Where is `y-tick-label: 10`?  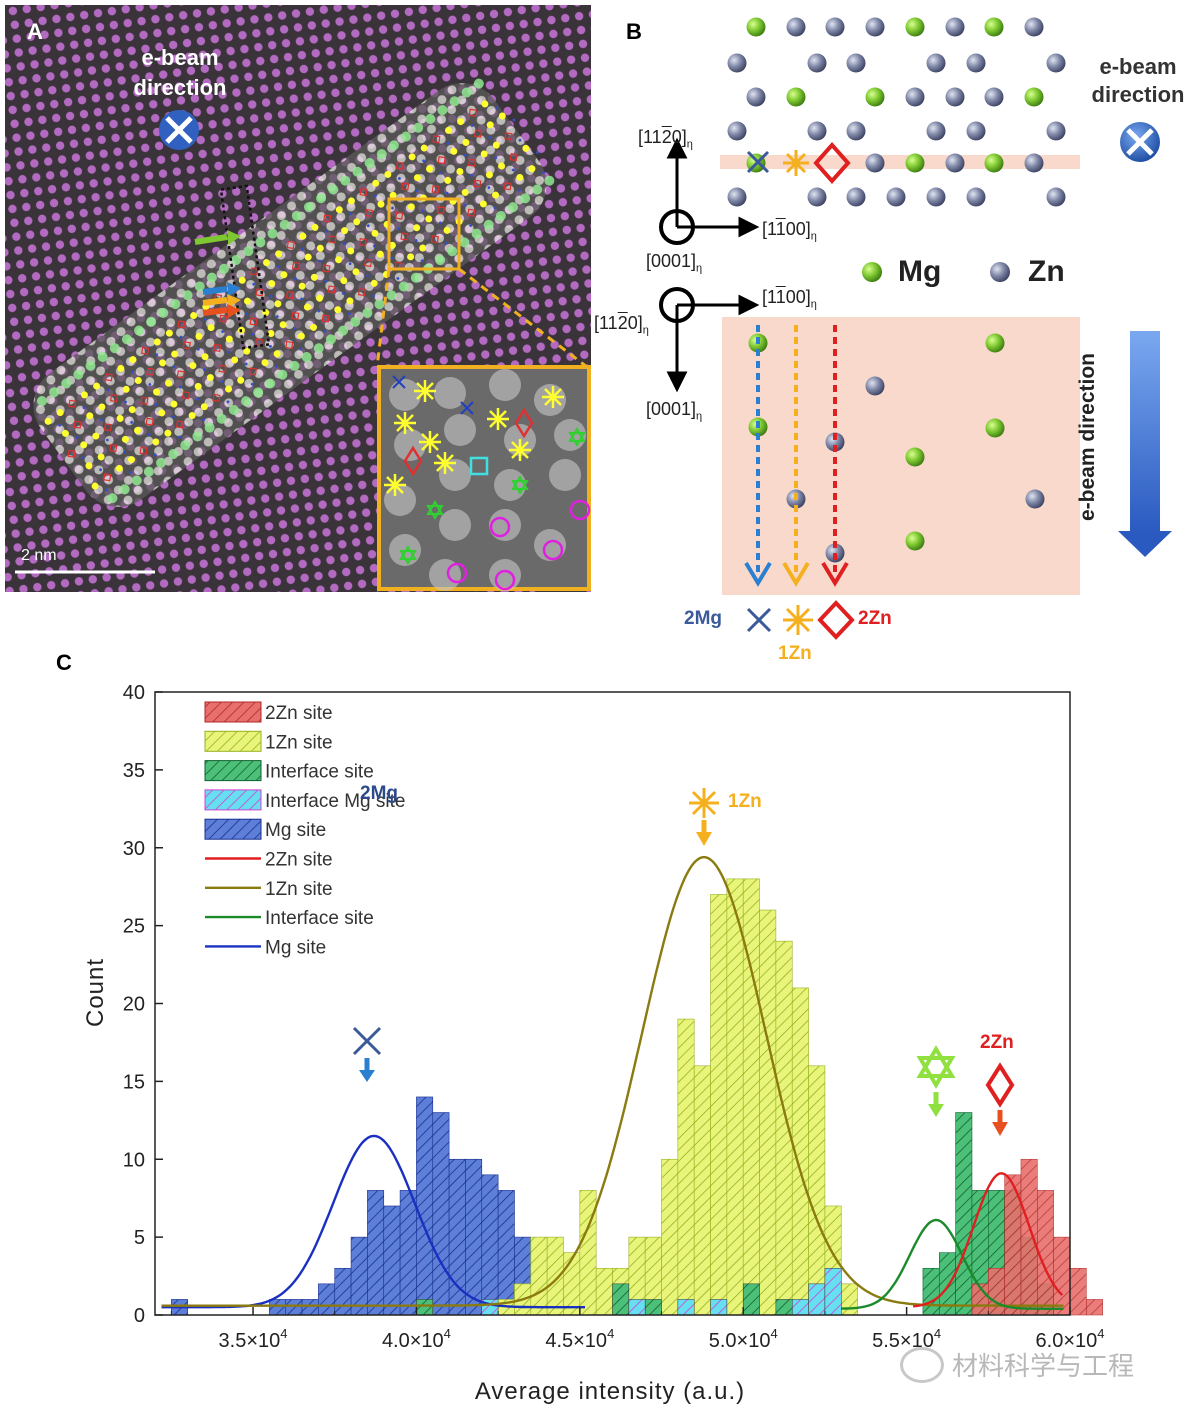 y-tick-label: 10 is located at coordinates (134, 1160).